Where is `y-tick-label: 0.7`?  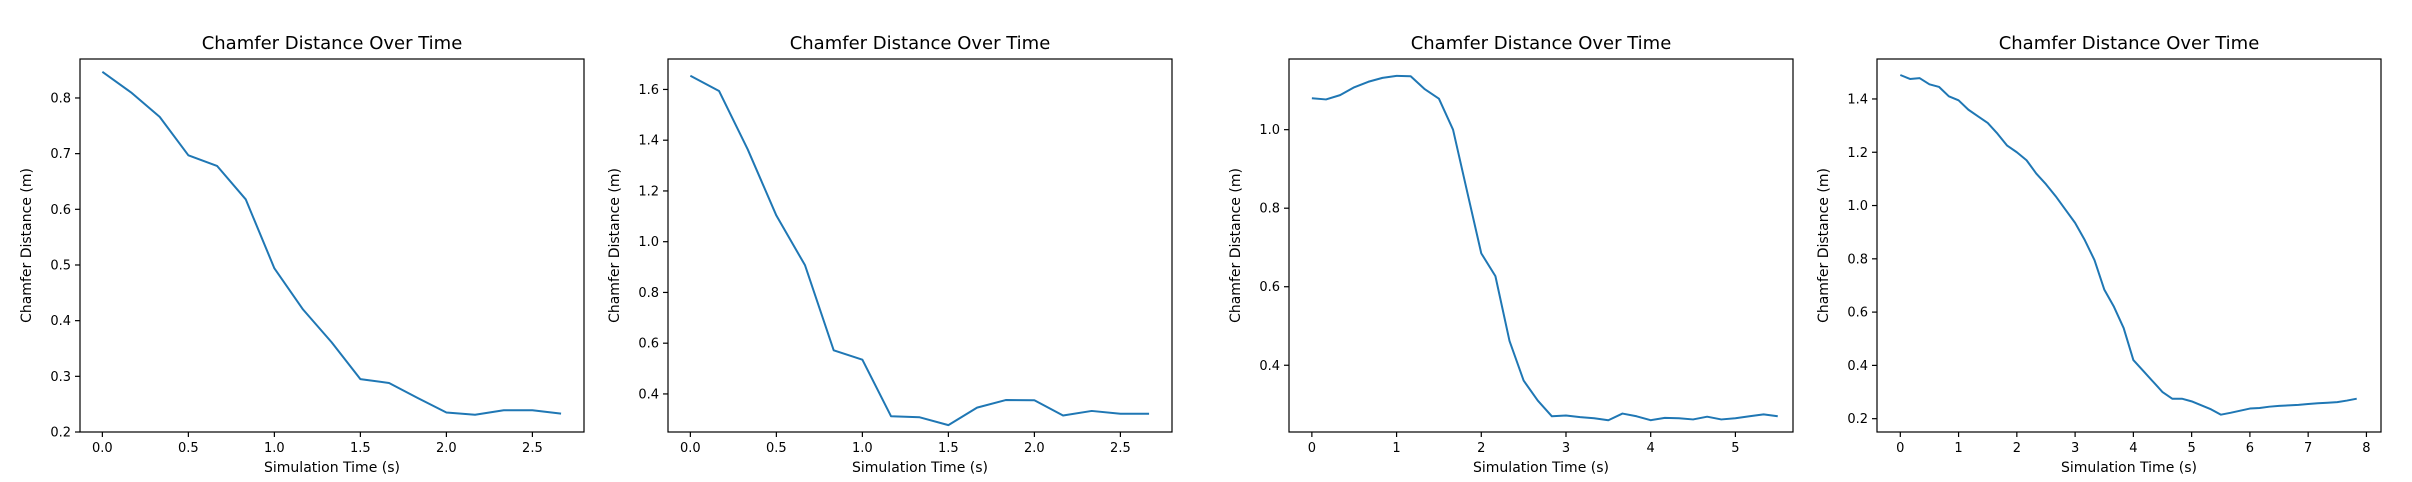 y-tick-label: 0.7 is located at coordinates (60, 154).